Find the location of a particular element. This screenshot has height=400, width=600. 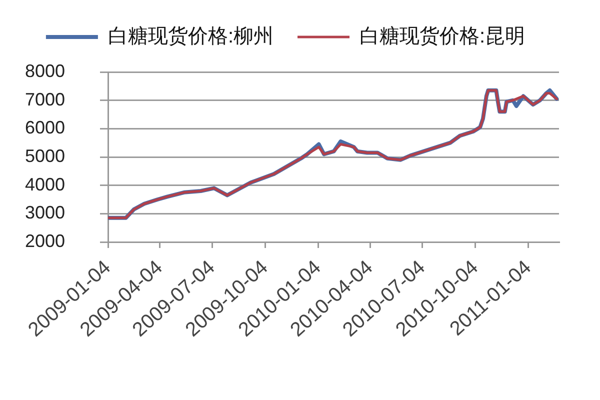

legend-label: 白糖现货价格:昆明 is located at coordinates (443, 37).